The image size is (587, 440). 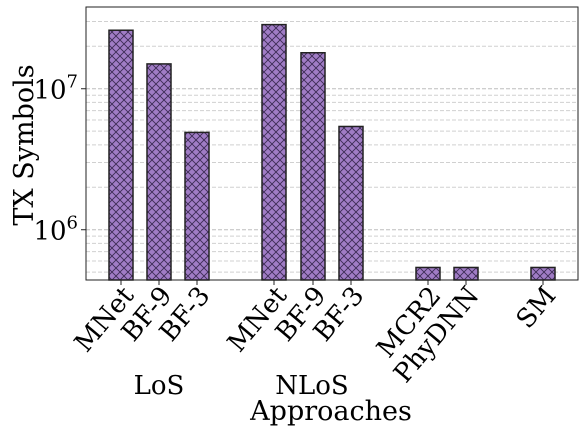 What do you see at coordinates (59, 159) in the screenshot?
I see `y-axis-ticks: 106 107` at bounding box center [59, 159].